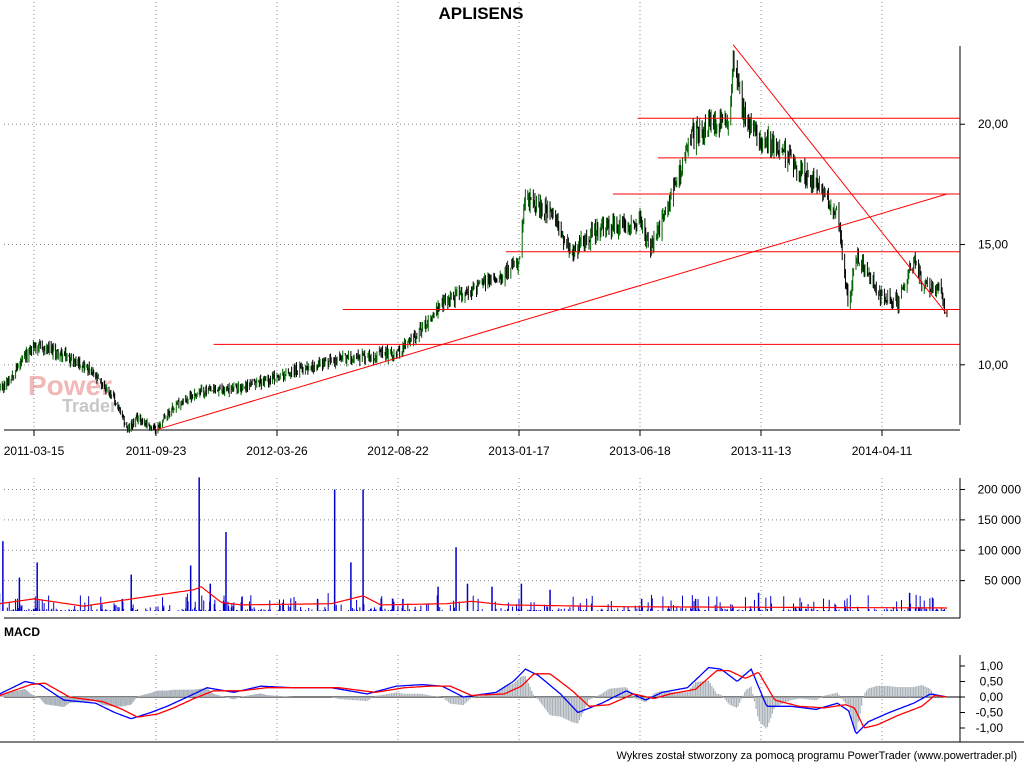 This screenshot has height=773, width=1024. I want to click on volume-y-tick-label: 100 000, so click(1000, 550).